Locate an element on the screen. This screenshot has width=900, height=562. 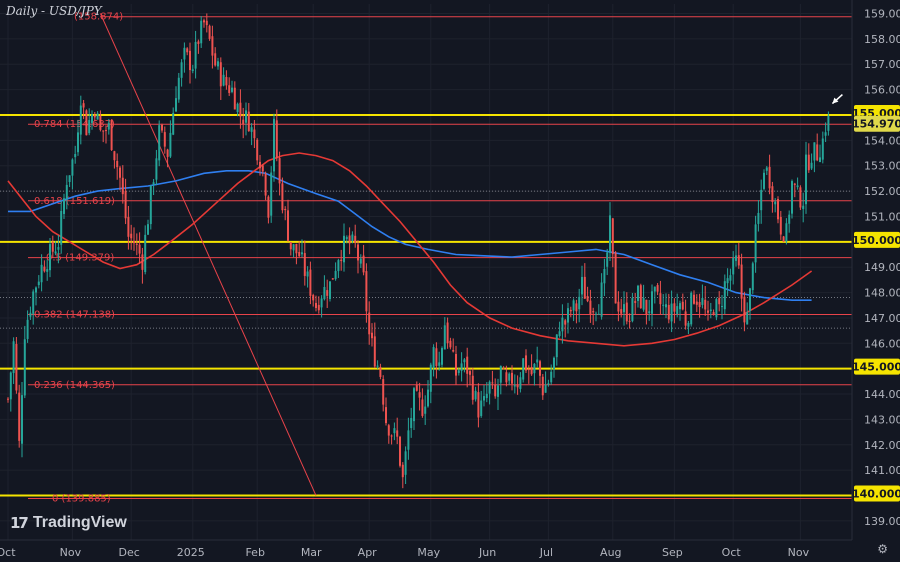
price-tick-label: 141.000 is located at coordinates (882, 470).